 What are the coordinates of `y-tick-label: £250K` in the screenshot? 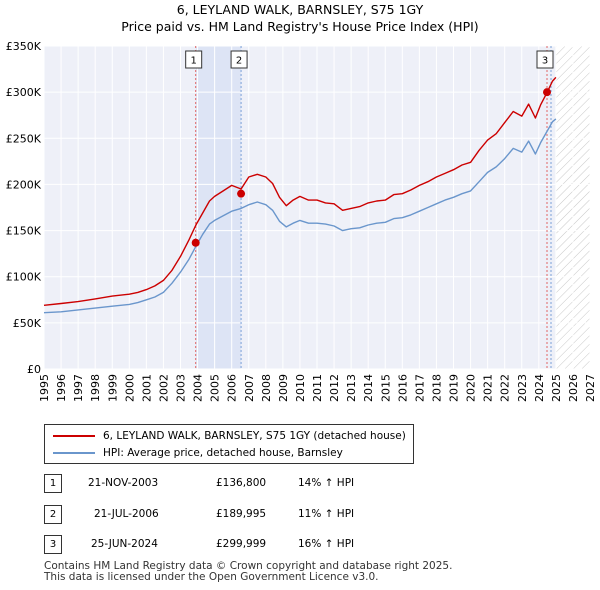 It's located at (24, 138).